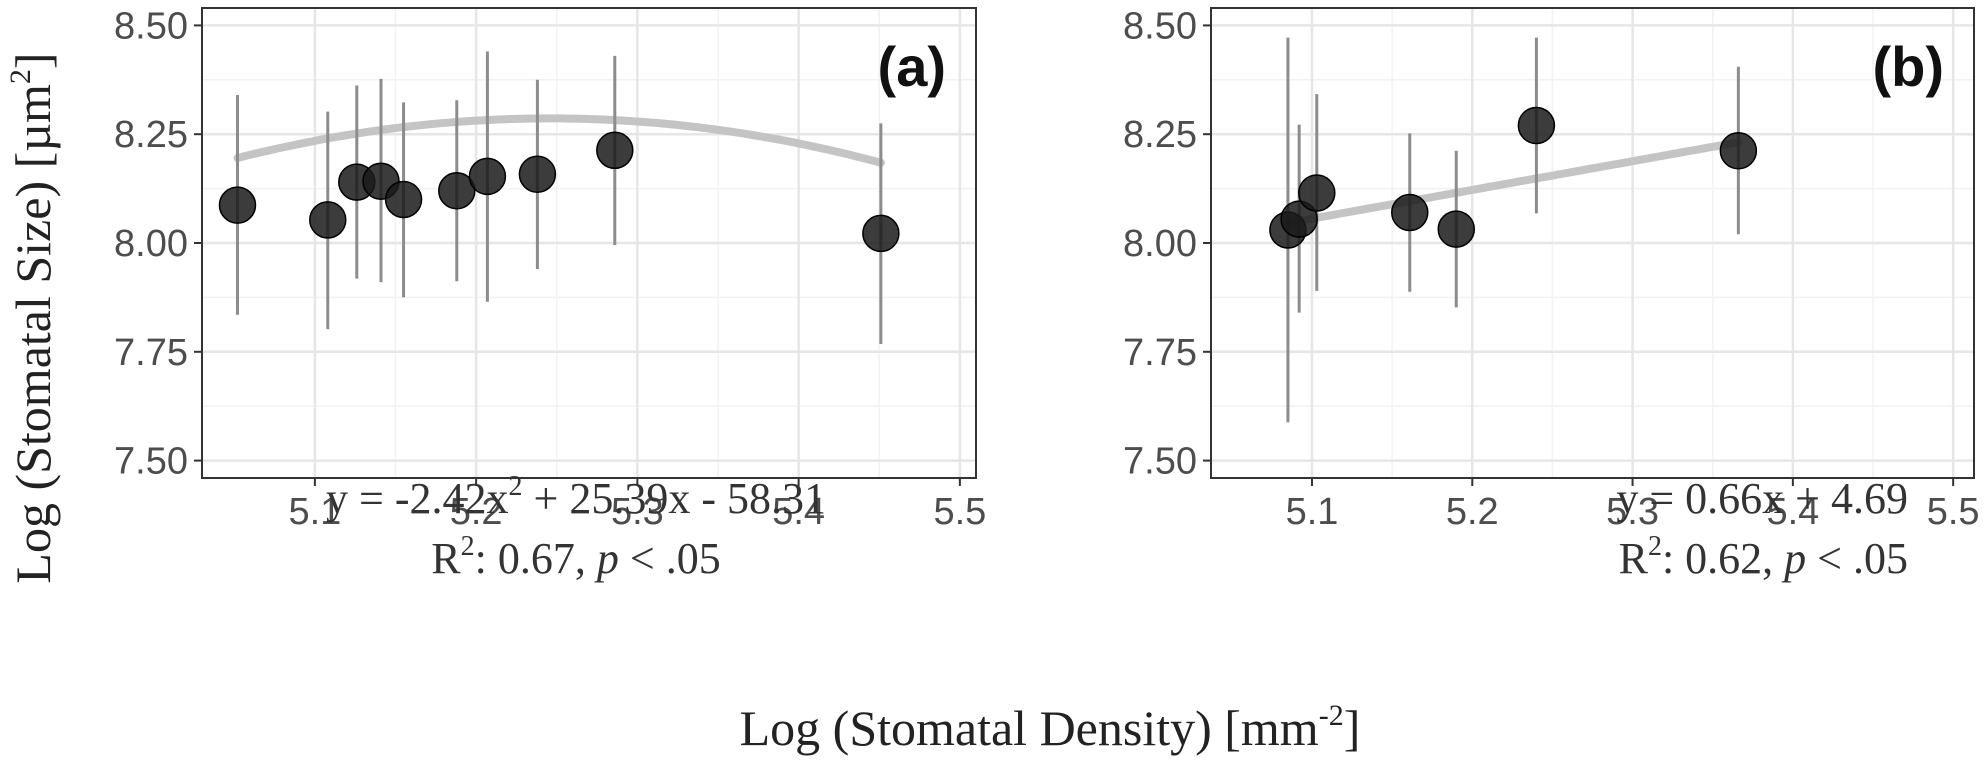  I want to click on x-axis-title-after: ], so click(1352, 728).